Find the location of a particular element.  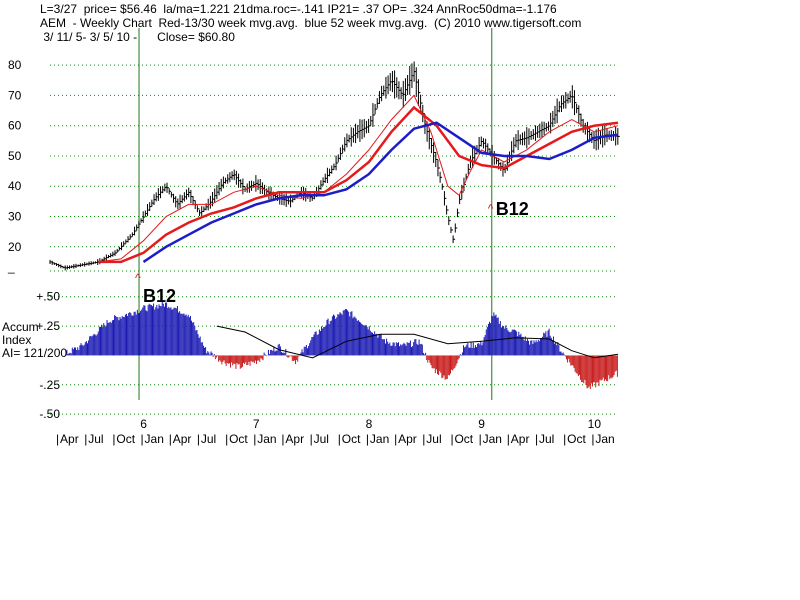

x-year-label: 6 is located at coordinates (143, 424).